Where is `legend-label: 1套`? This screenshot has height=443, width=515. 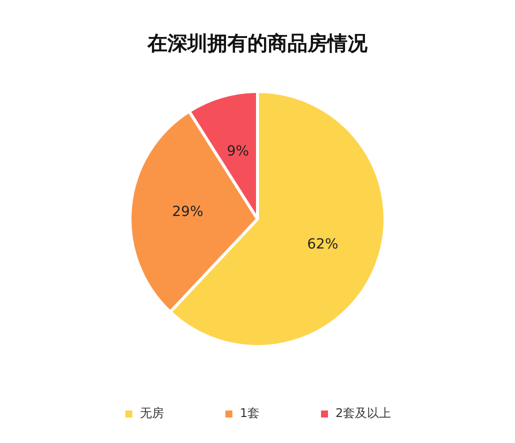
legend-label: 1套 is located at coordinates (250, 413).